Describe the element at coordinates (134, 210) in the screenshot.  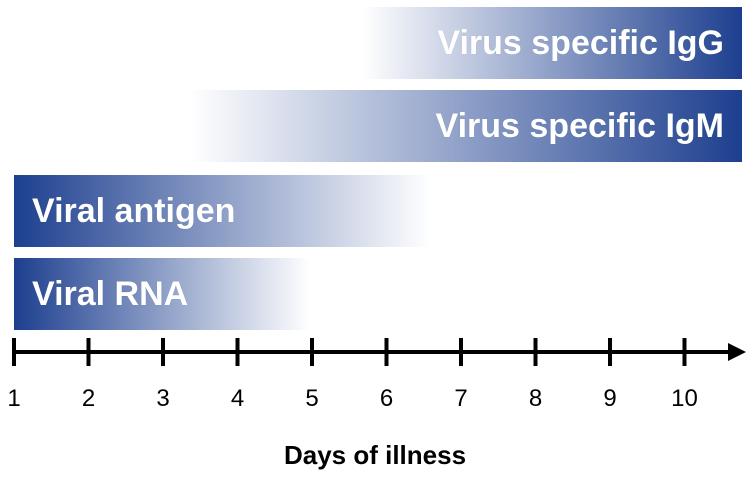
I see `viral-antigen-label: Viral antigen` at that location.